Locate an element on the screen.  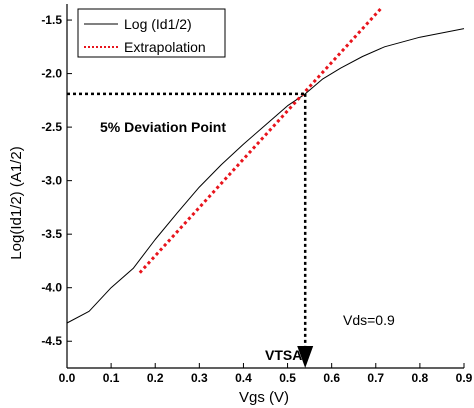
x-tick-label: 0.7 is located at coordinates (375, 378).